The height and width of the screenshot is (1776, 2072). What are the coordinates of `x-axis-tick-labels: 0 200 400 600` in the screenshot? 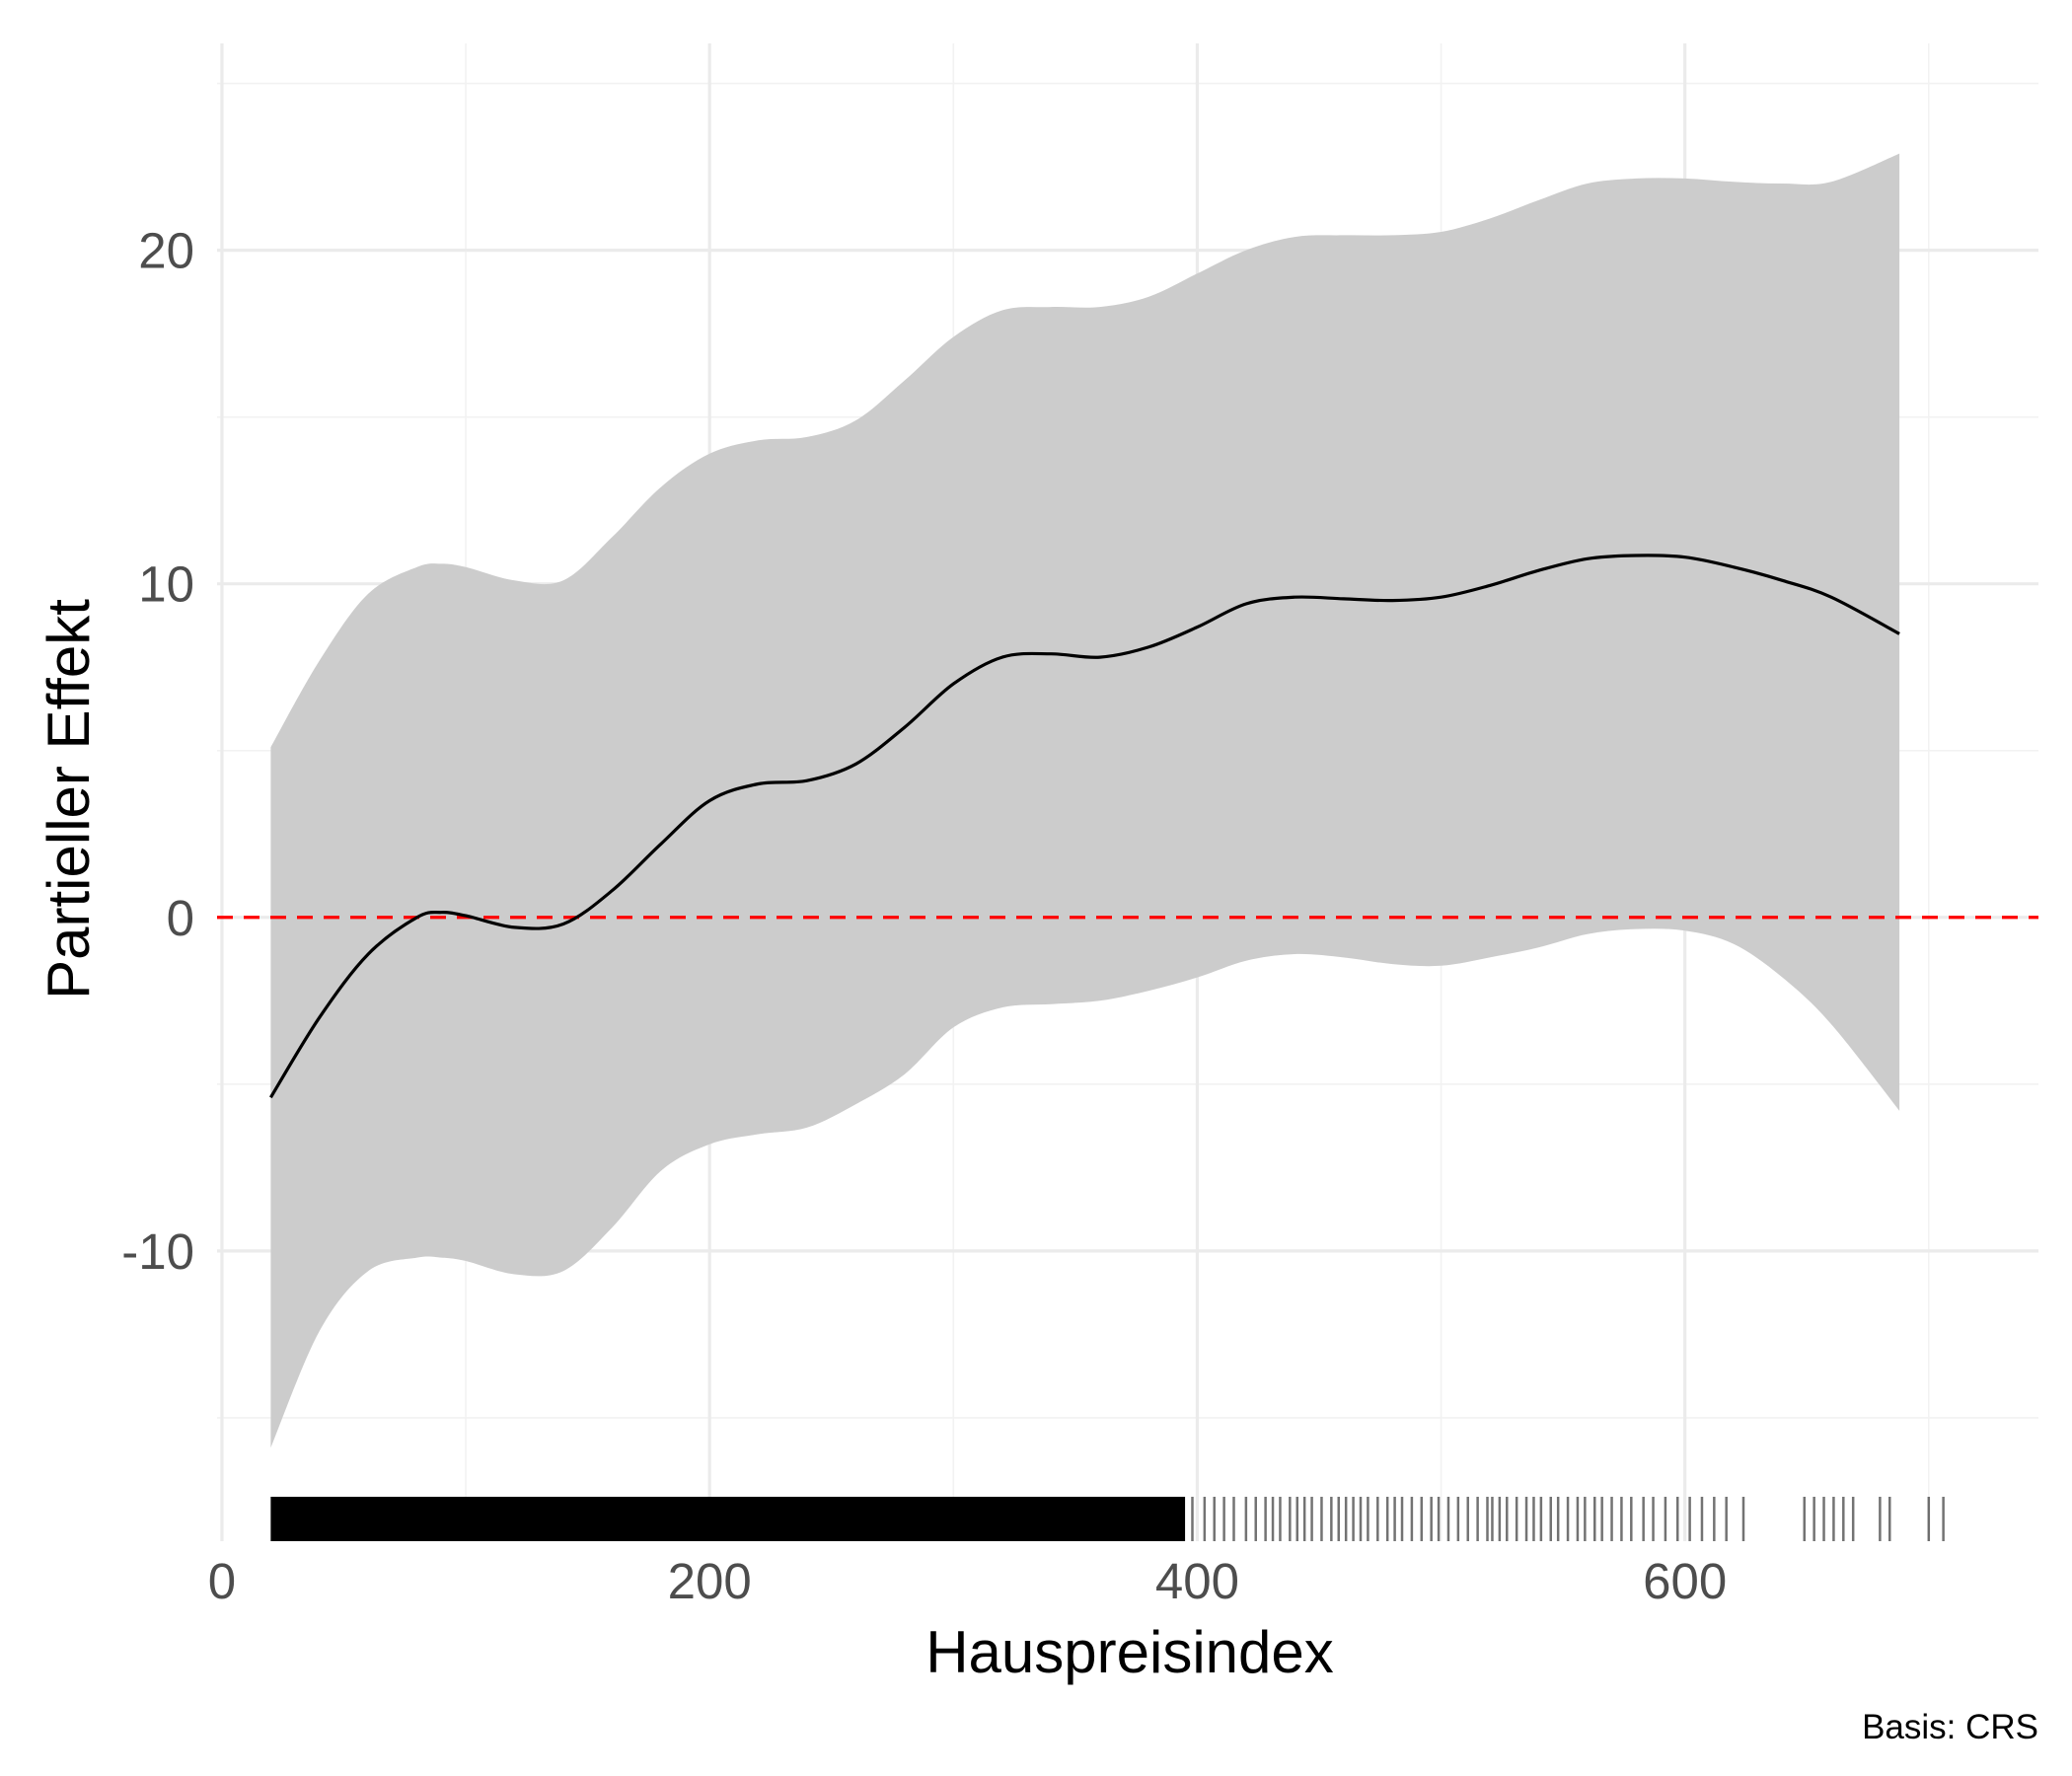 It's located at (968, 1581).